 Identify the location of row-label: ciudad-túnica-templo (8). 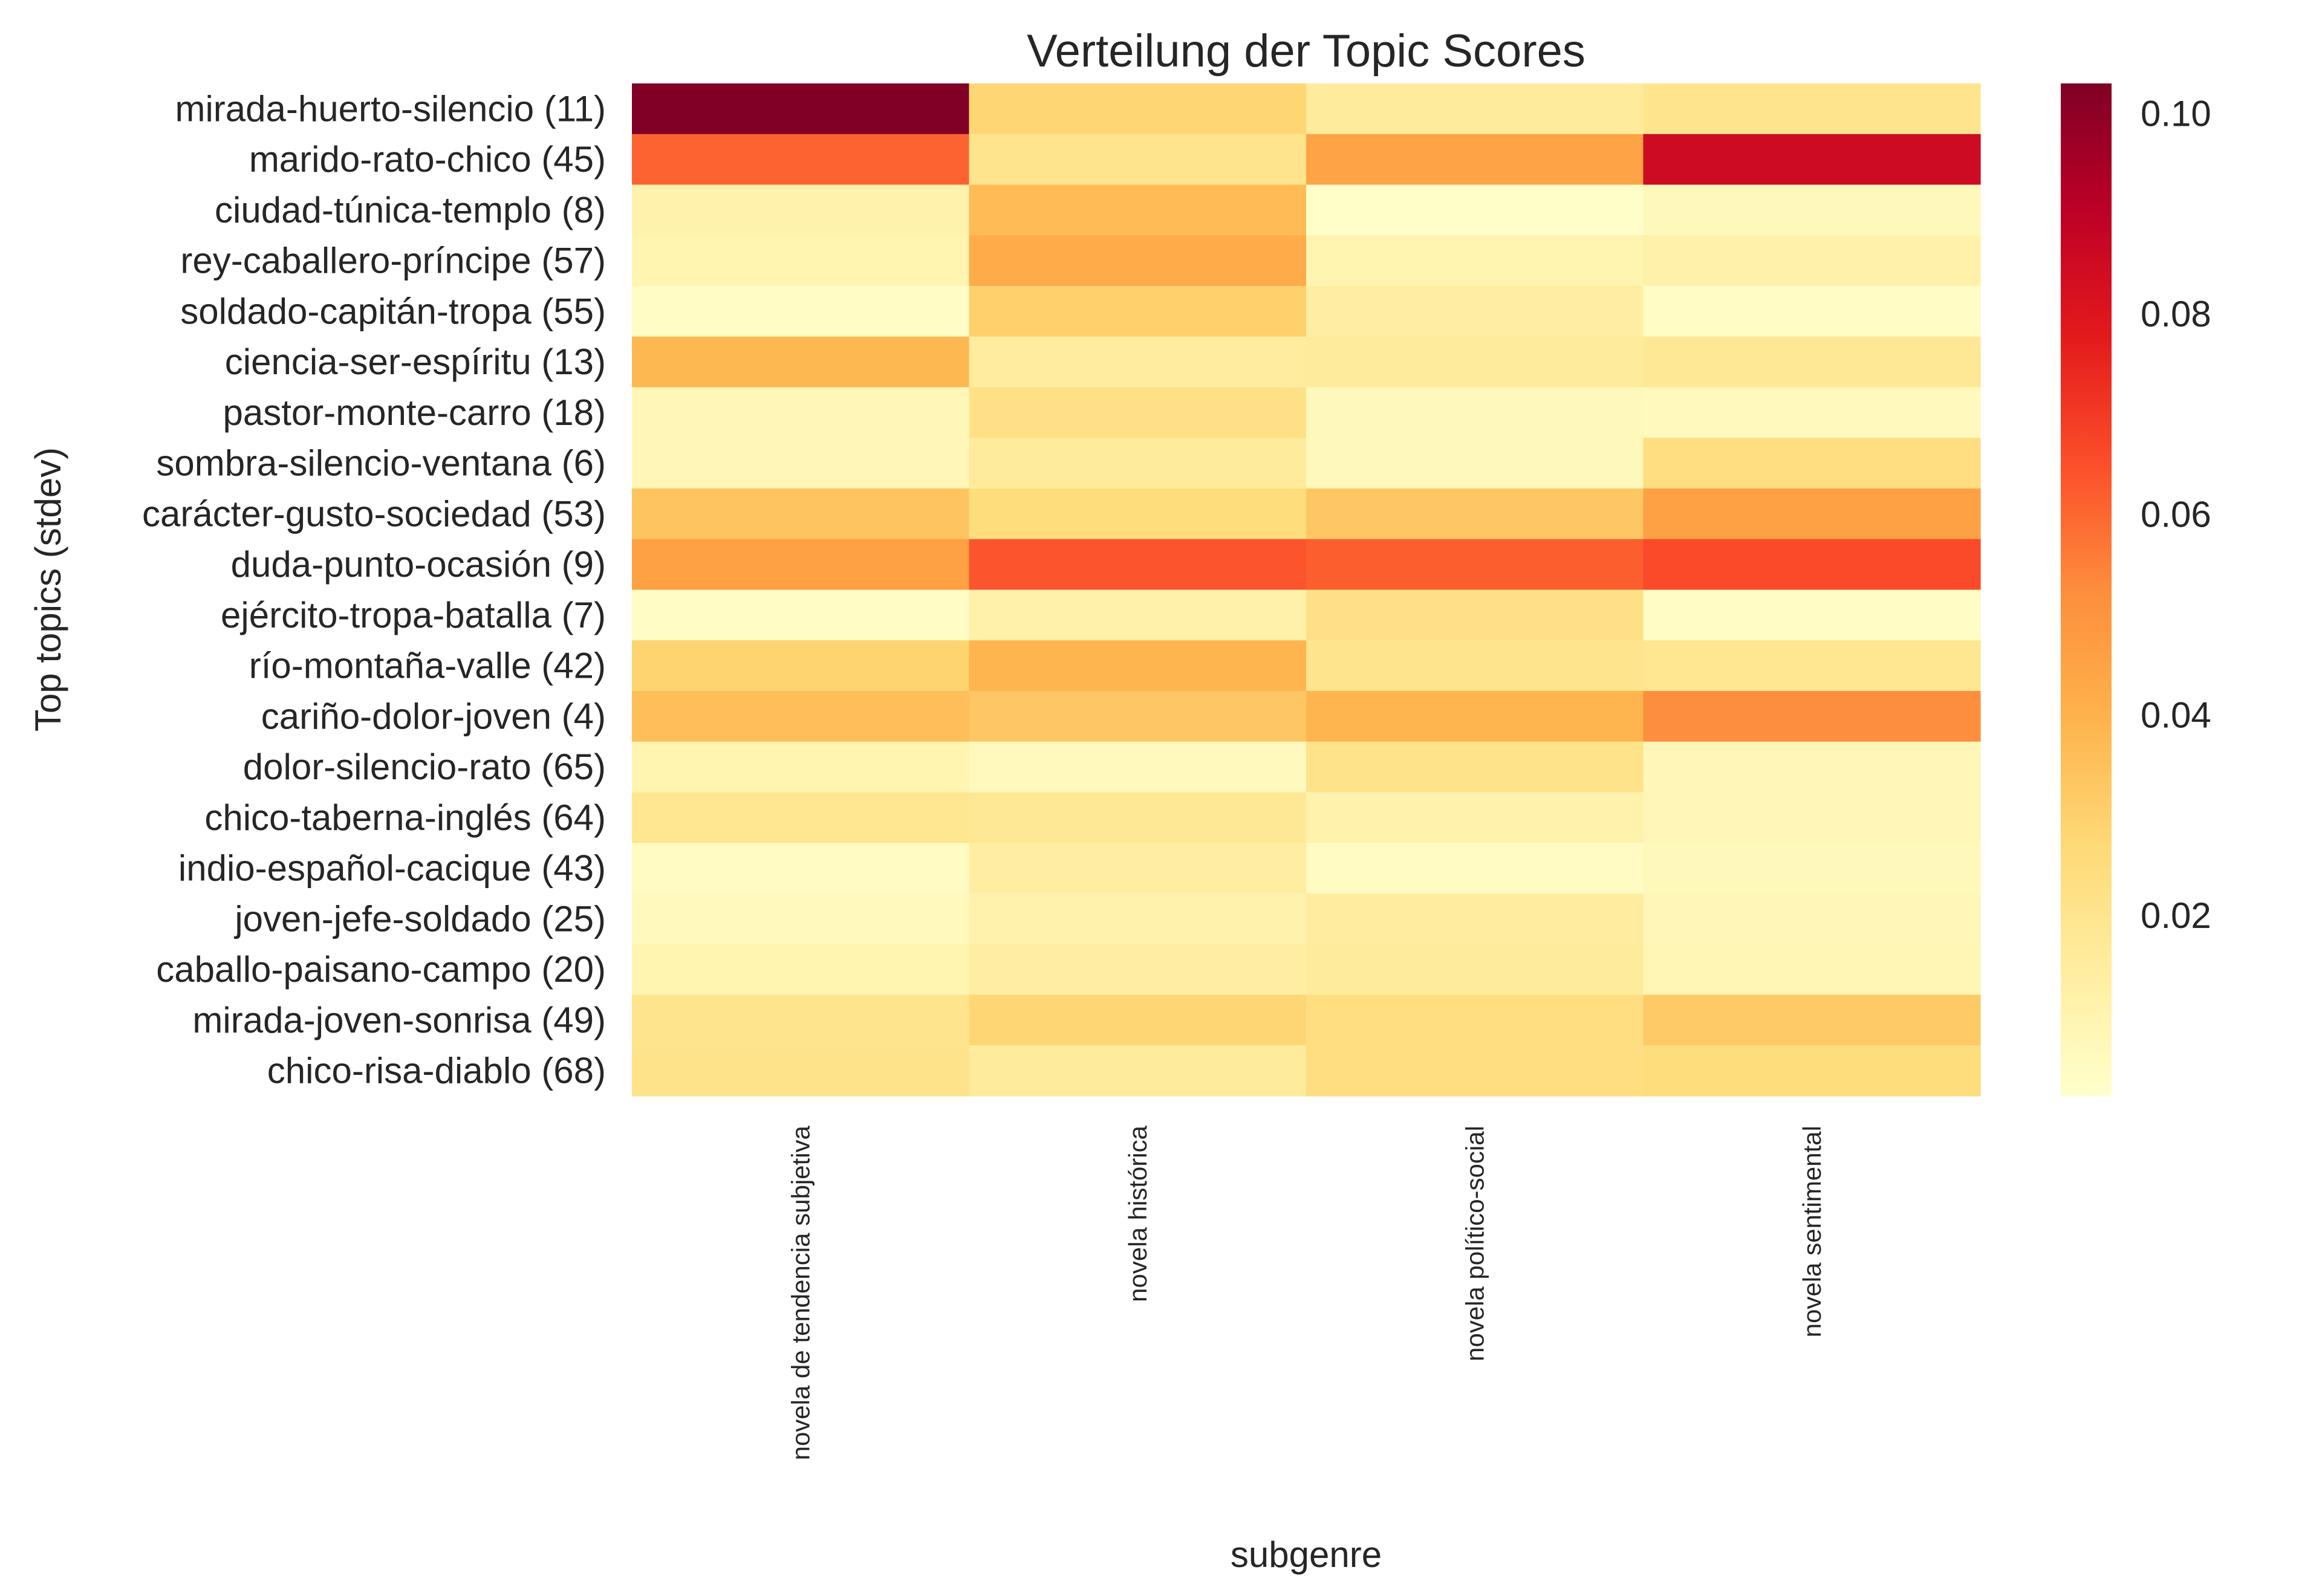
(410, 210).